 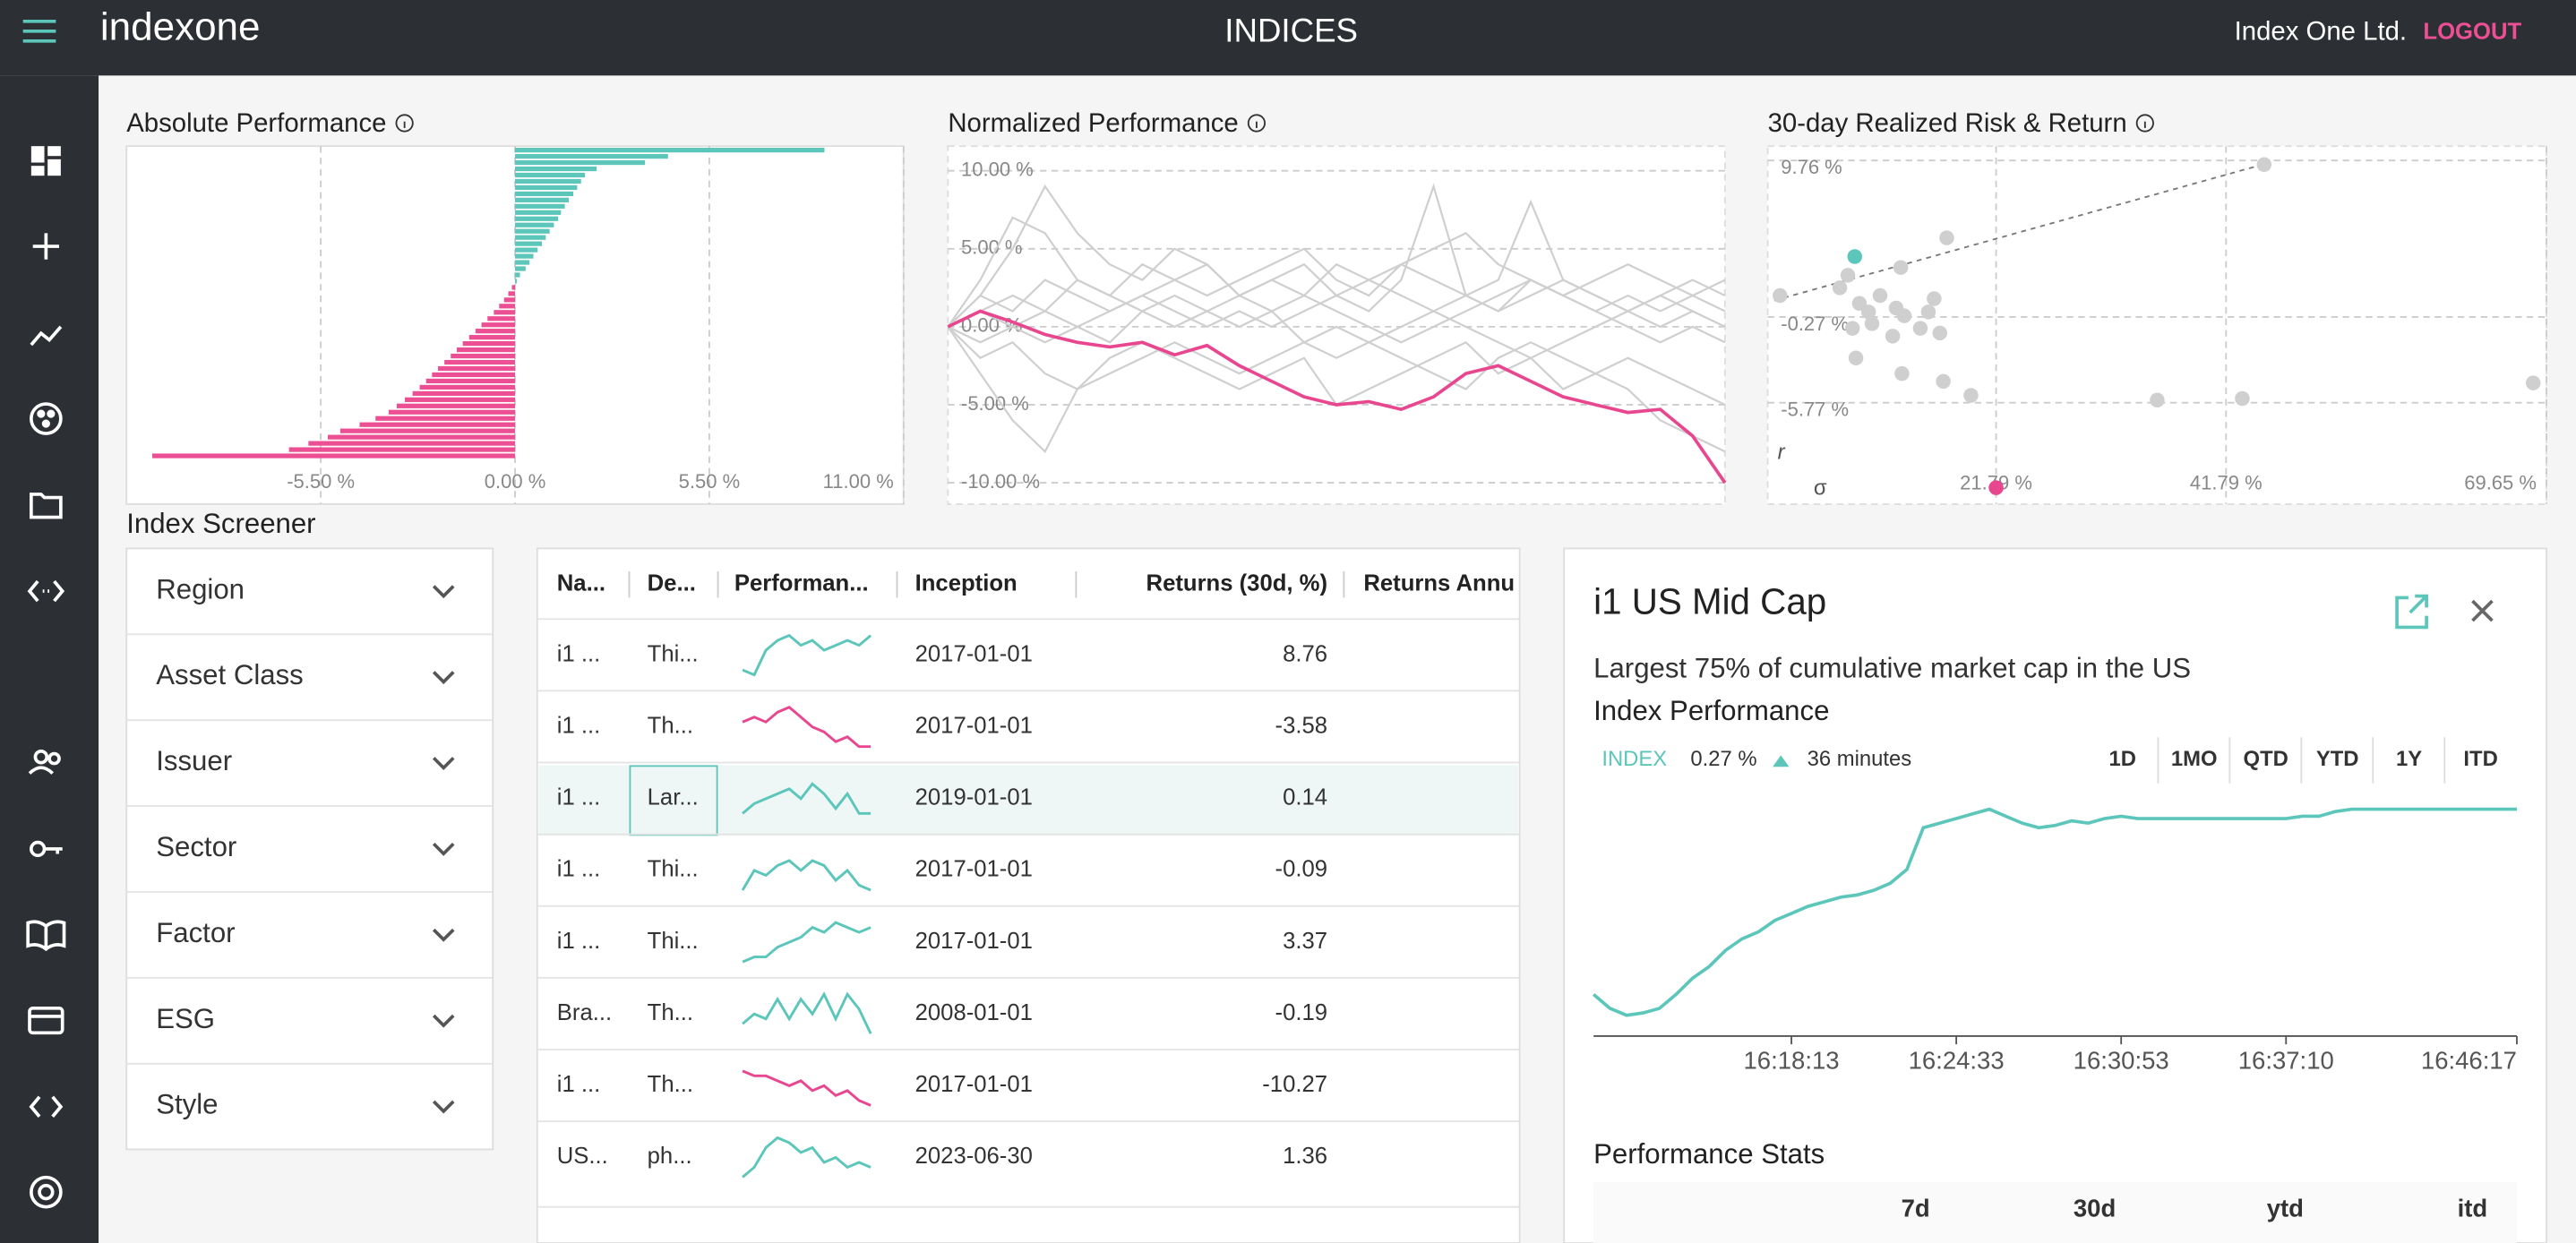 I want to click on code-icon, so click(x=46, y=1106).